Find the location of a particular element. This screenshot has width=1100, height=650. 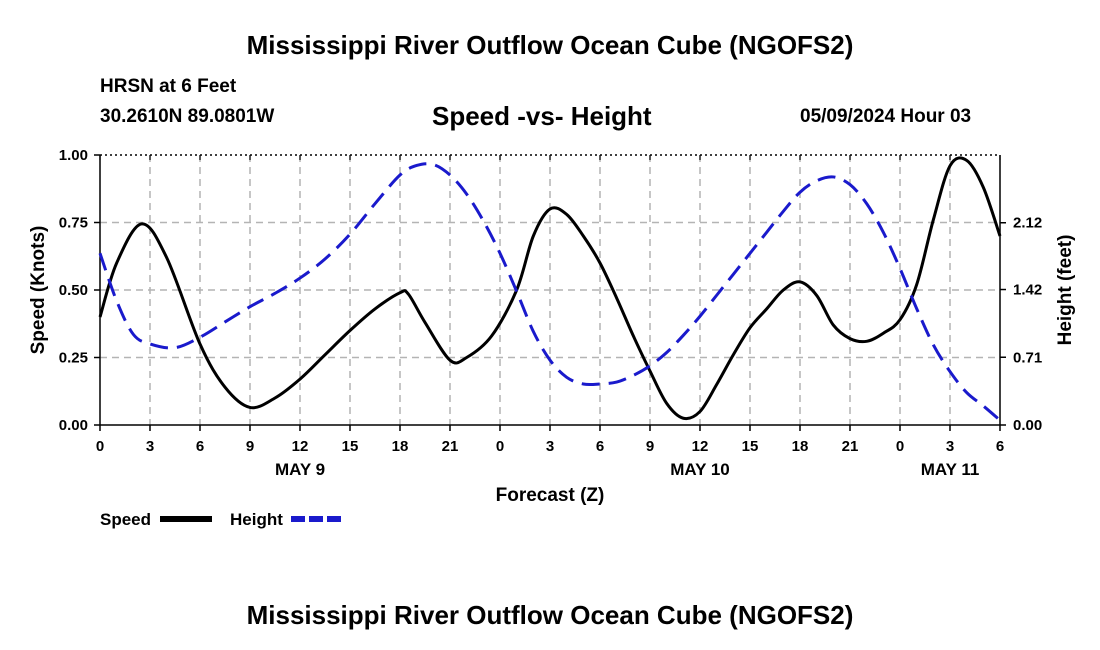

y2-tick-label: 1.42 is located at coordinates (1027, 290).